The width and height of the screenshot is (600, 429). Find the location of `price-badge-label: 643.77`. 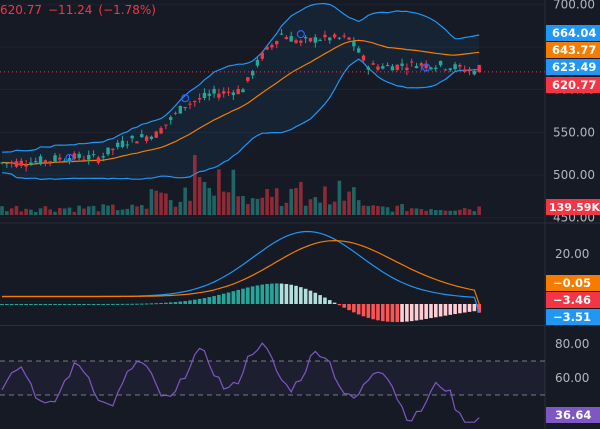

price-badge-label: 643.77 is located at coordinates (574, 50).